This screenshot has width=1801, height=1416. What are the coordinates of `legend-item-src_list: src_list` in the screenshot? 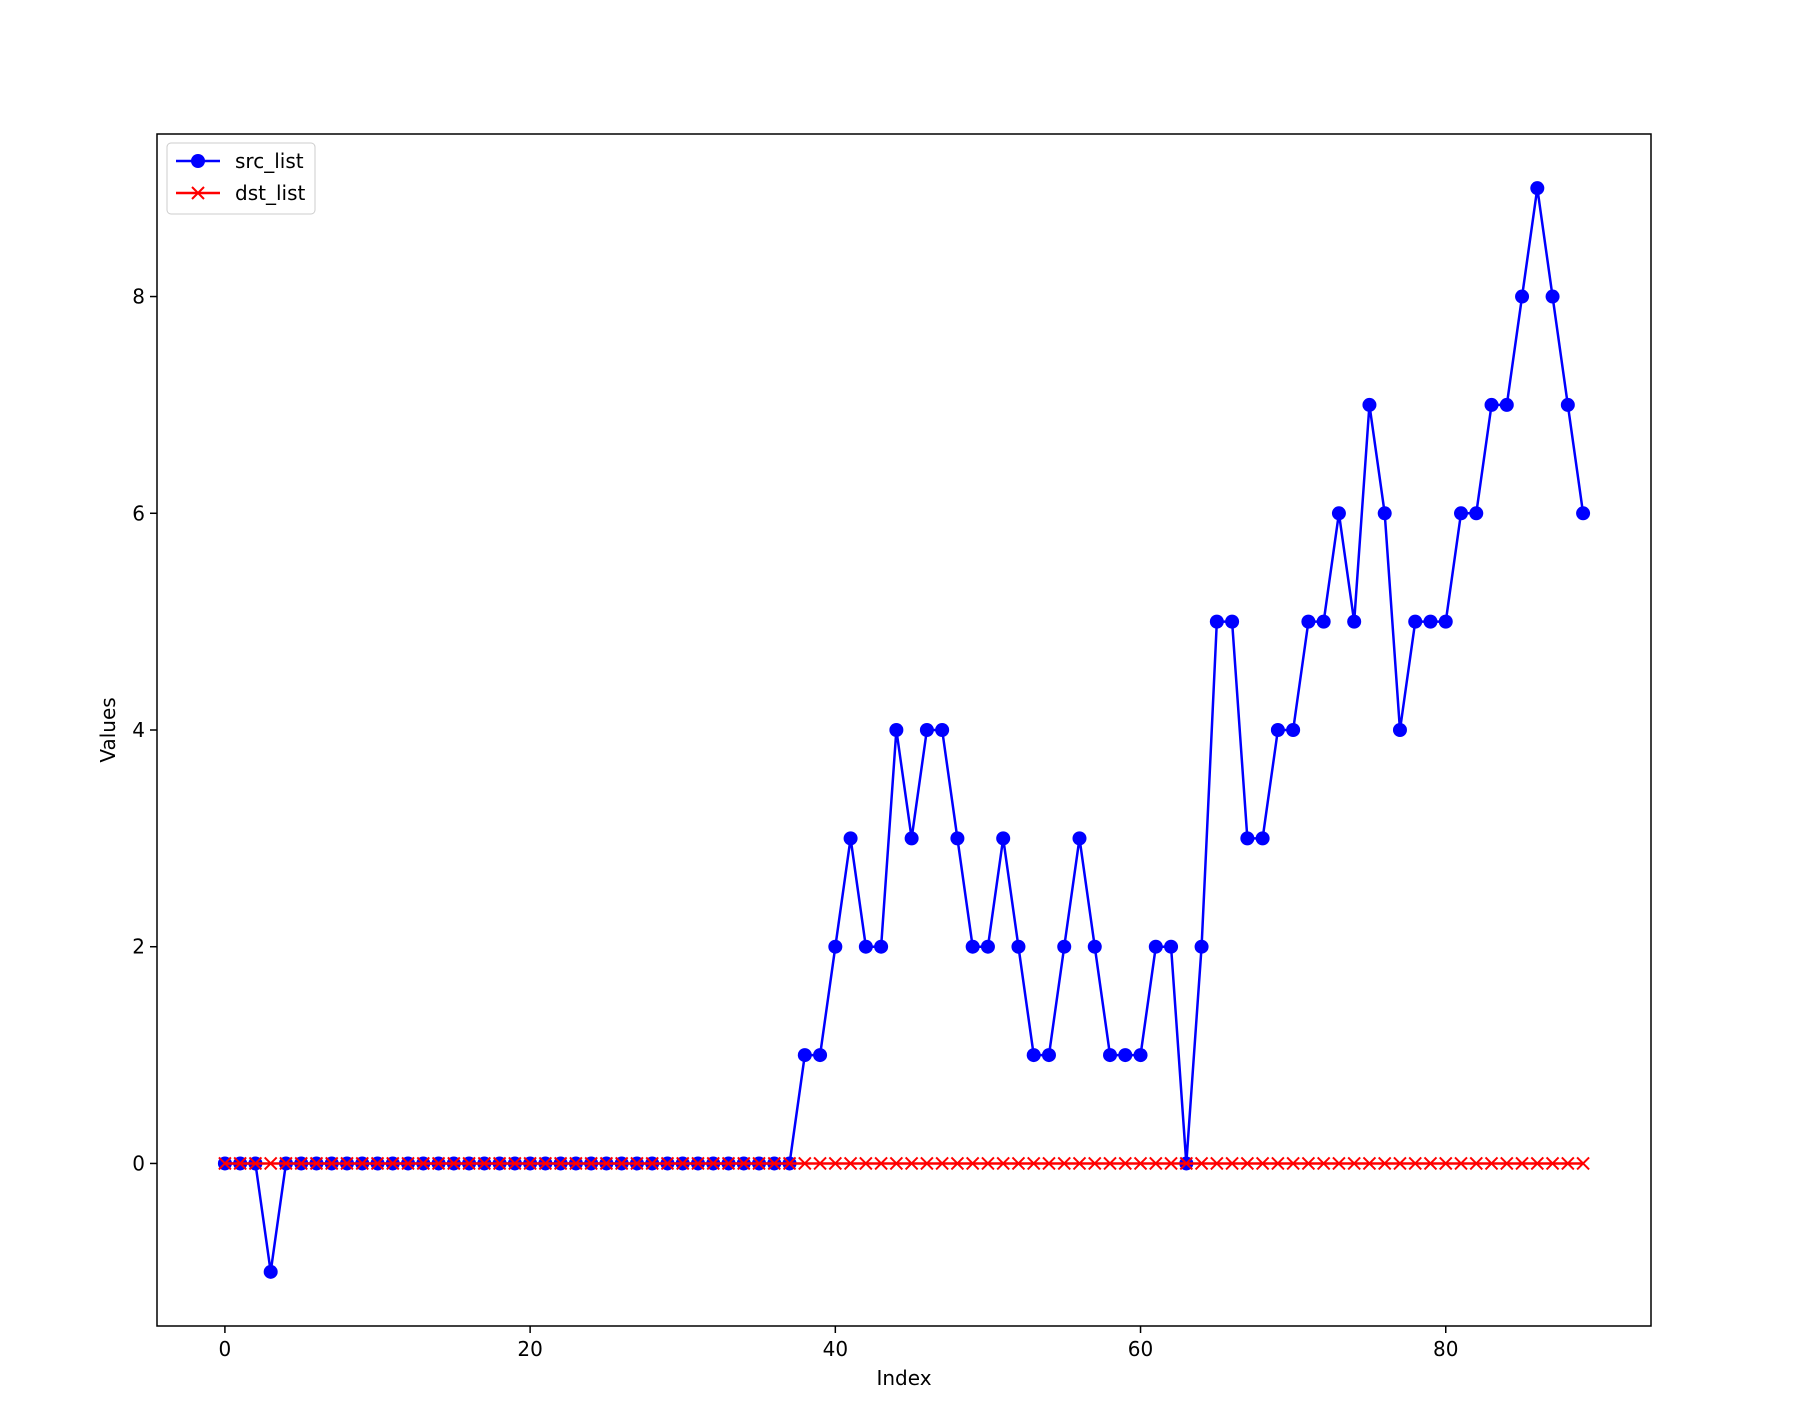 It's located at (240, 161).